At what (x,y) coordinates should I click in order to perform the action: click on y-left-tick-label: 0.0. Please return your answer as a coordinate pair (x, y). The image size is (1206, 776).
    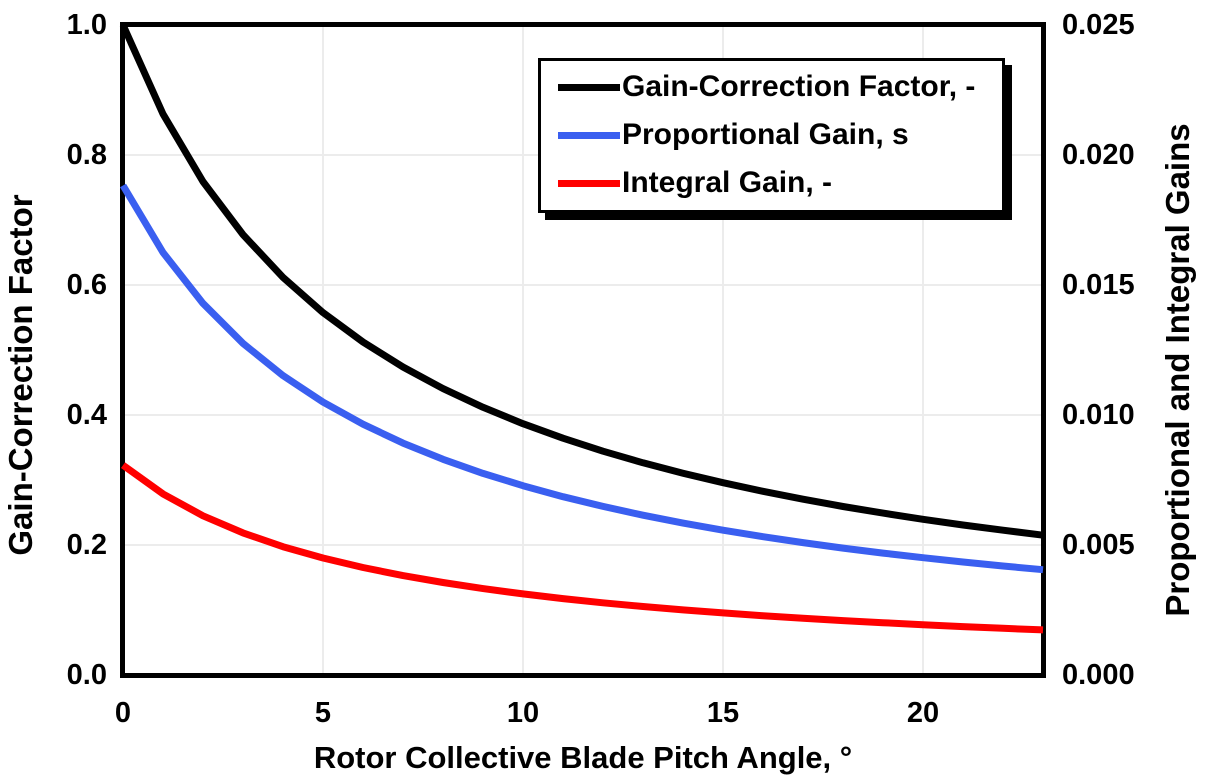
    Looking at the image, I should click on (86, 675).